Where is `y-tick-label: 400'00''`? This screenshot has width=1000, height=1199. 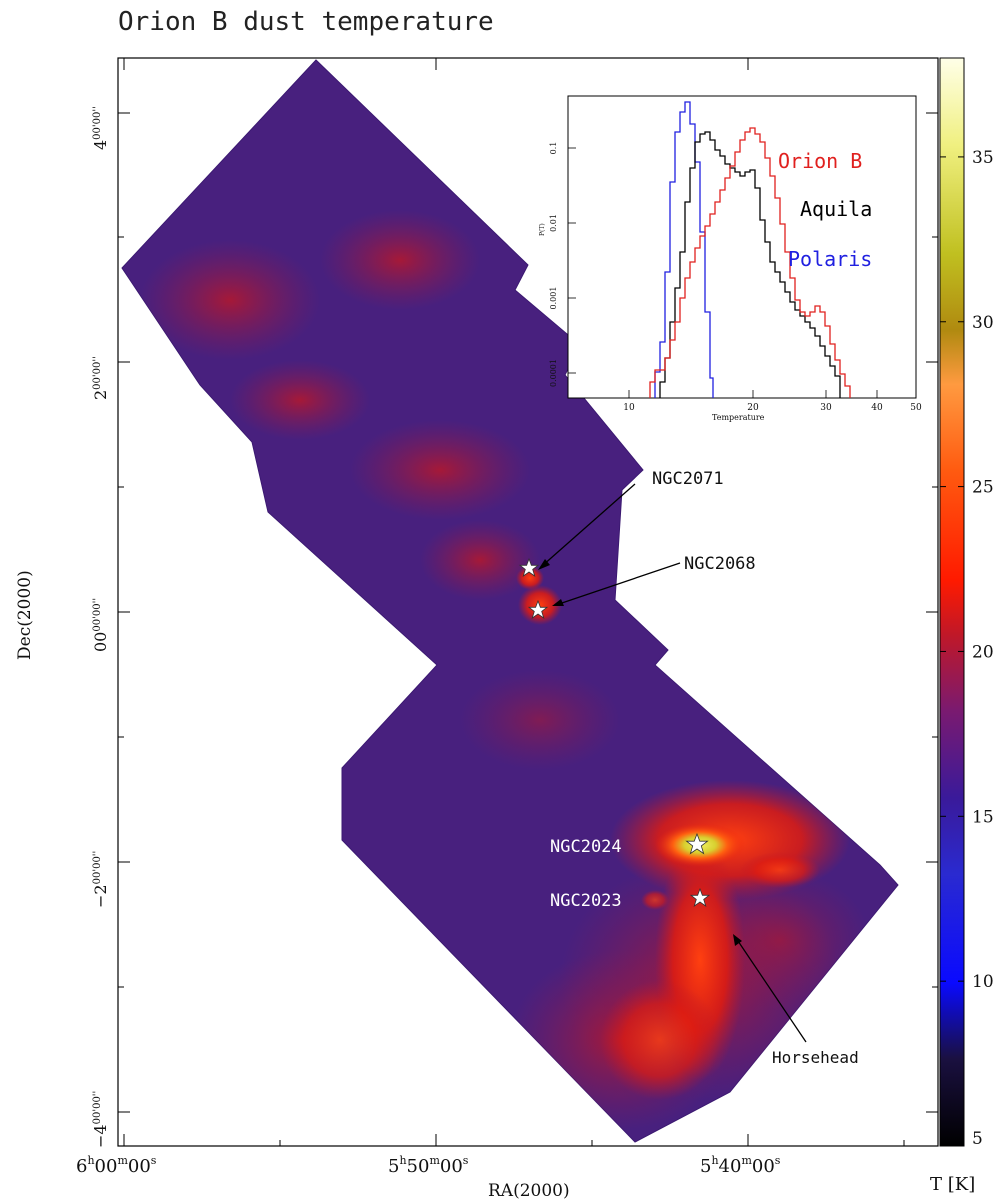
y-tick-label: 400'00'' is located at coordinates (100, 128).